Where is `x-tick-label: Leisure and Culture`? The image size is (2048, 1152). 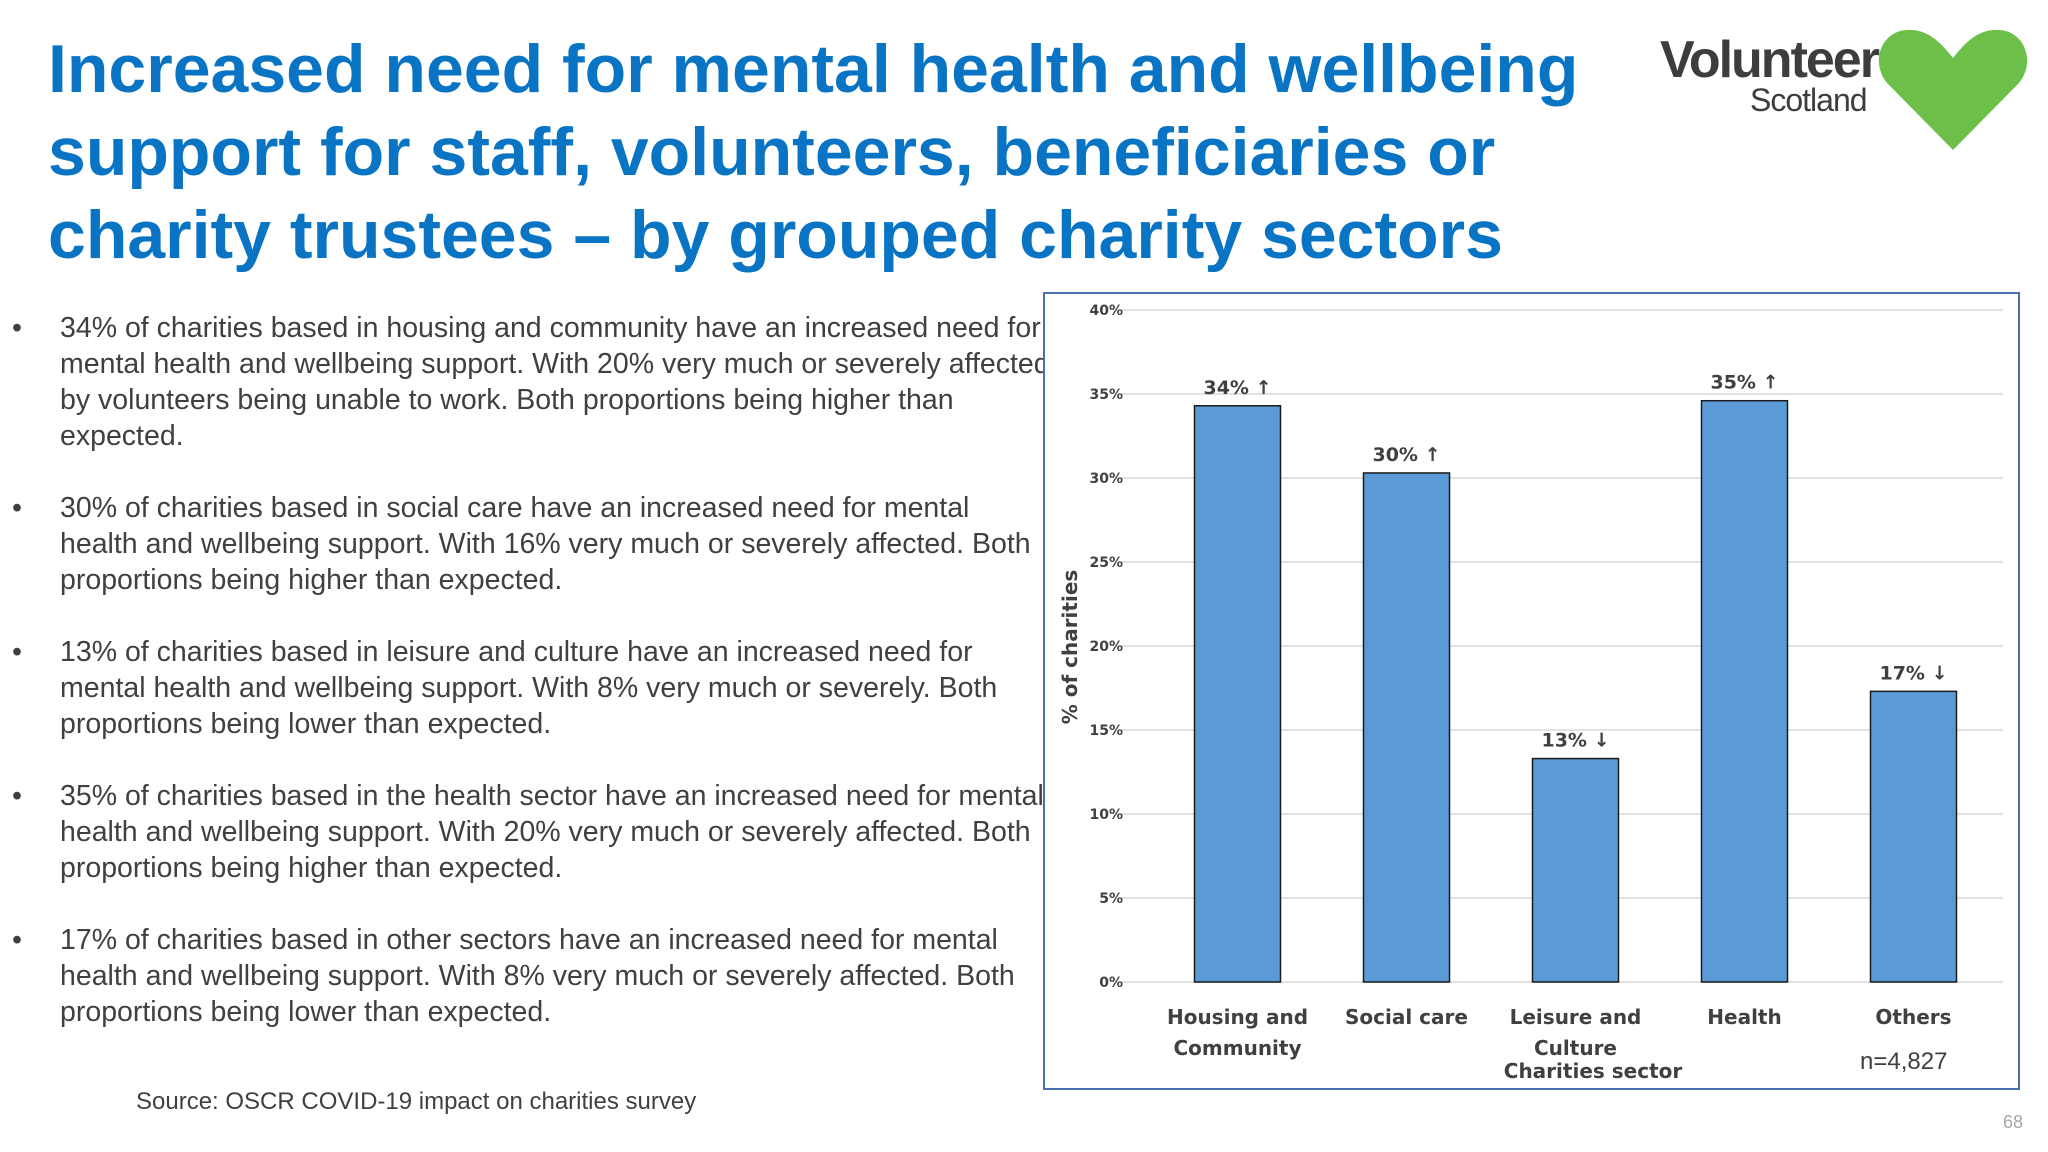 x-tick-label: Leisure and Culture is located at coordinates (1576, 1032).